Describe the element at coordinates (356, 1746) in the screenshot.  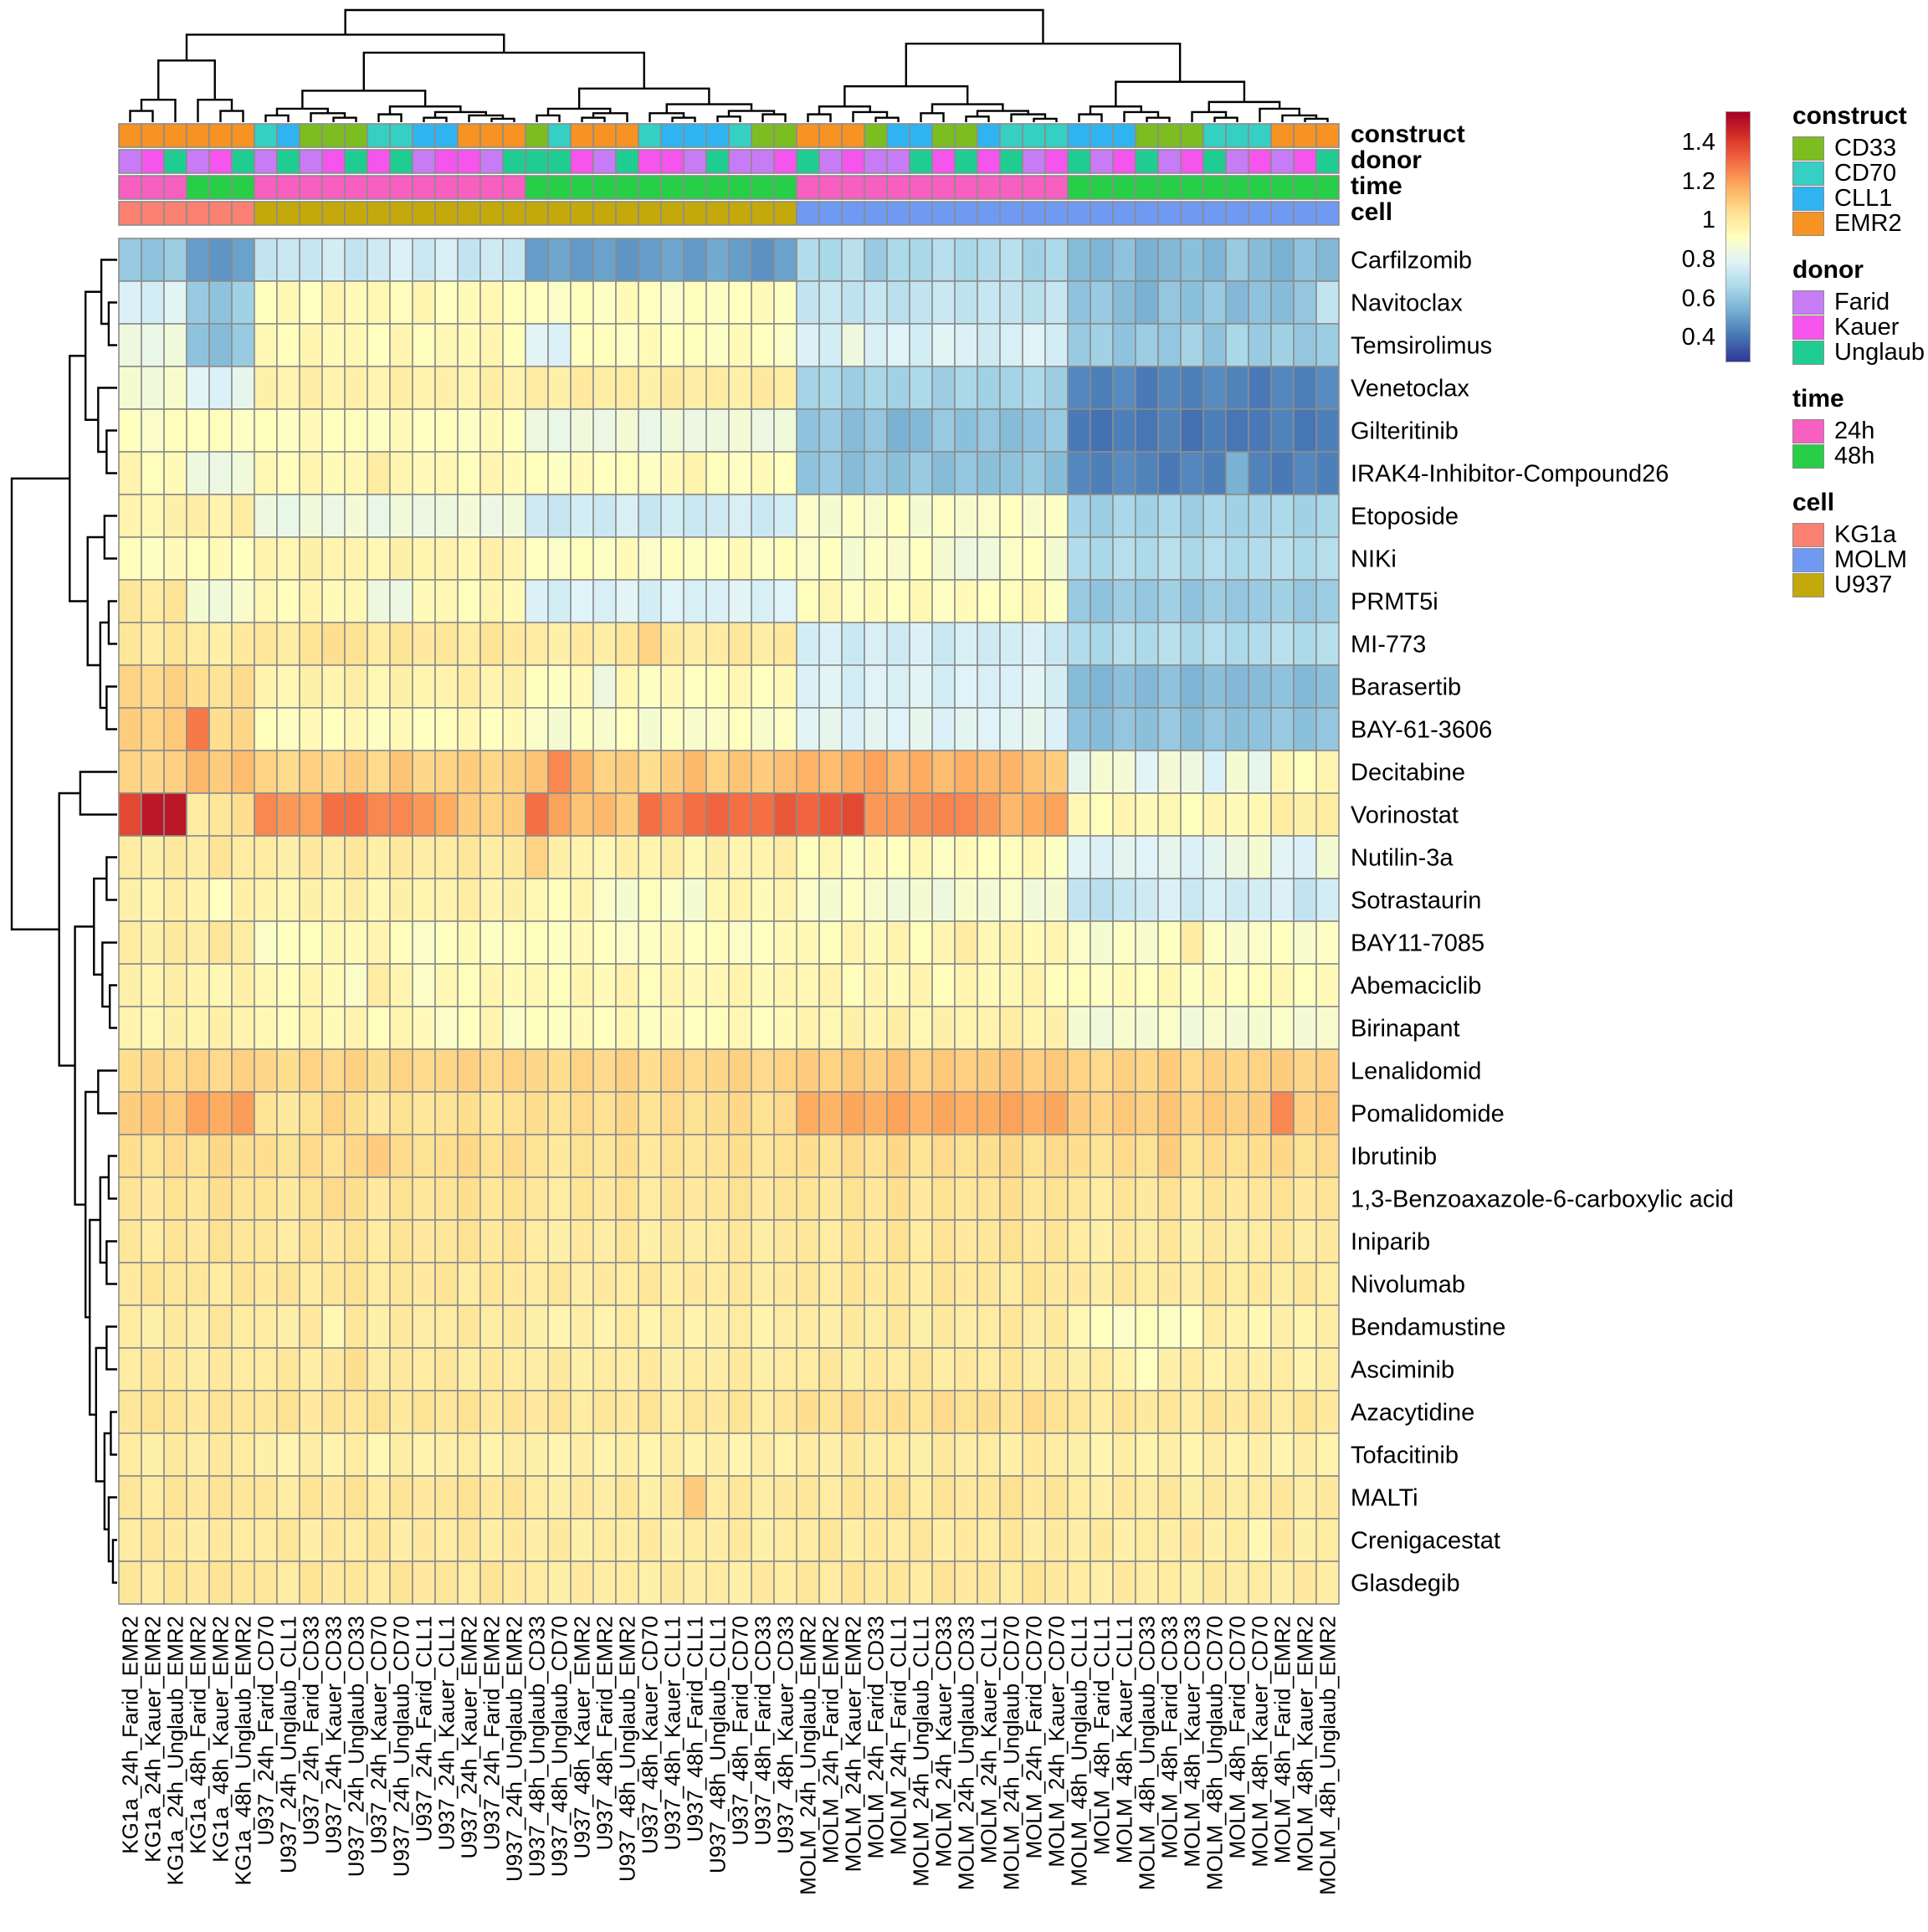
I see `column-label: U937_24h_Unglaub_CD33` at that location.